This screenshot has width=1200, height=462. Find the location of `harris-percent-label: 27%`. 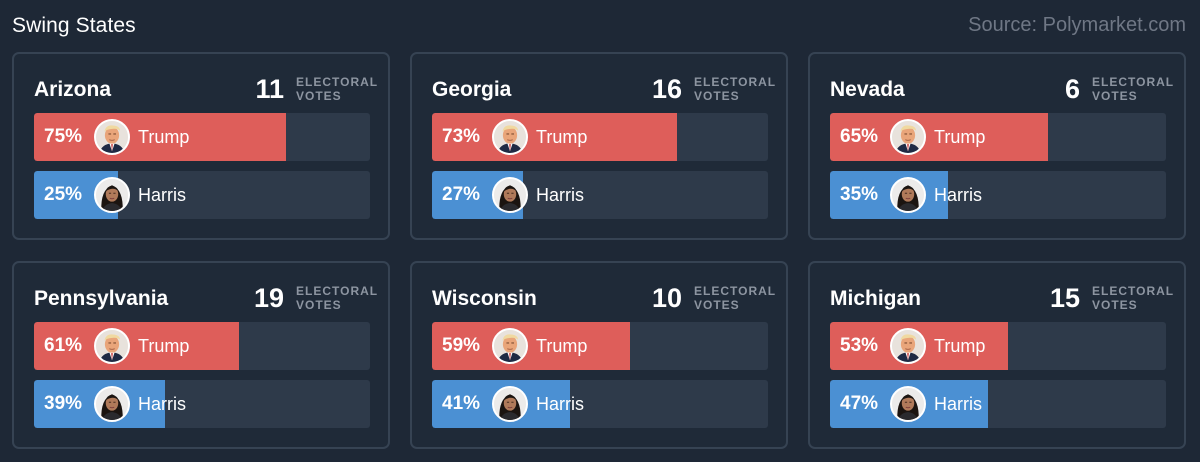

harris-percent-label: 27% is located at coordinates (461, 194).